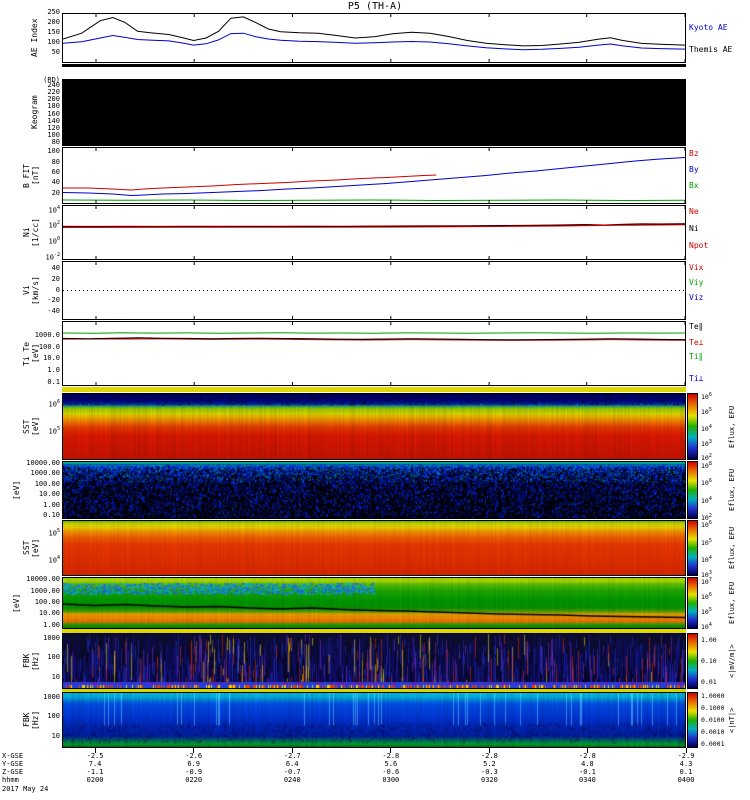 This screenshot has width=750, height=800. Describe the element at coordinates (53, 12) in the screenshot. I see `y-axis-tick: 250` at that location.